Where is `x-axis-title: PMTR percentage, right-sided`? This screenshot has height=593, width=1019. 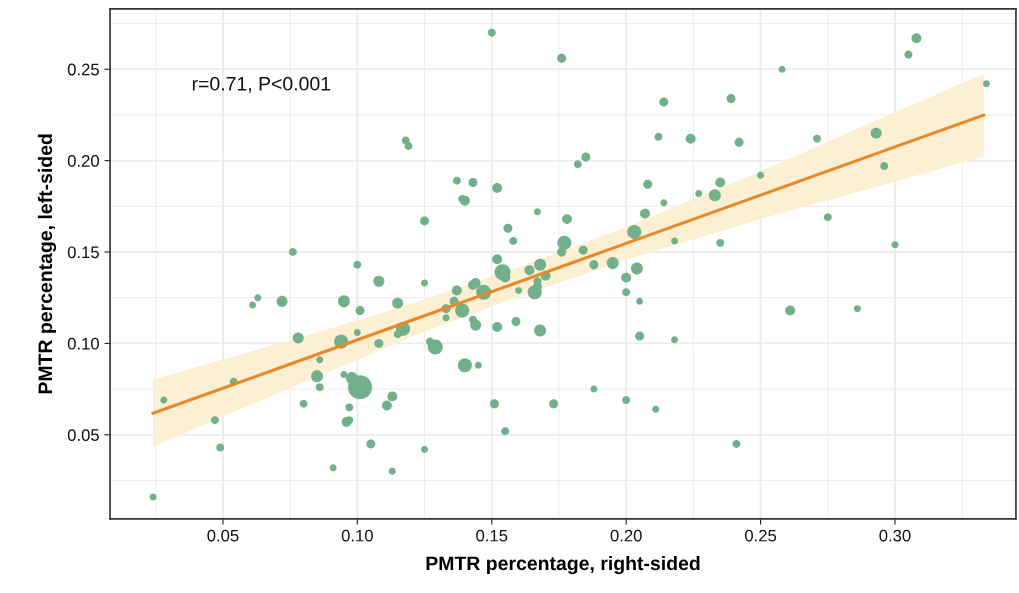 x-axis-title: PMTR percentage, right-sided is located at coordinates (563, 565).